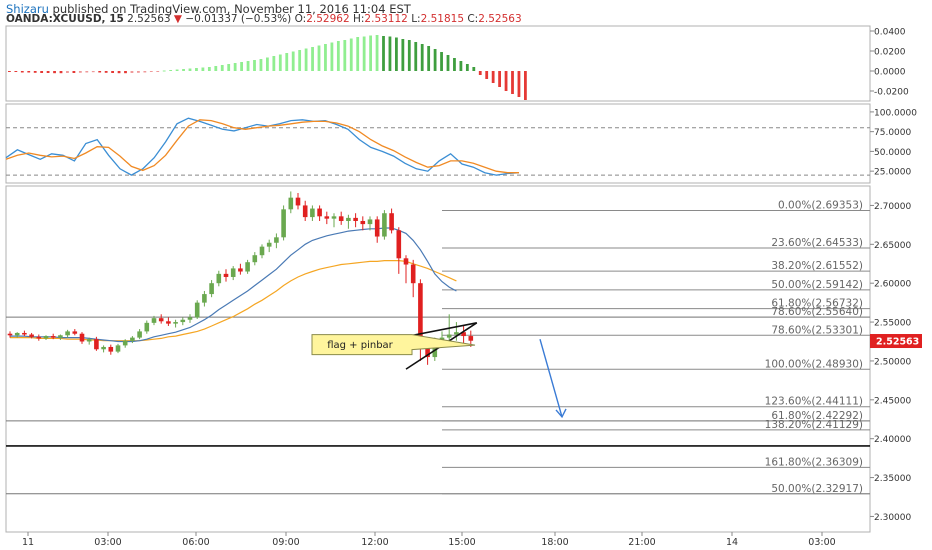  Describe the element at coordinates (896, 341) in the screenshot. I see `last-price-tag` at that location.